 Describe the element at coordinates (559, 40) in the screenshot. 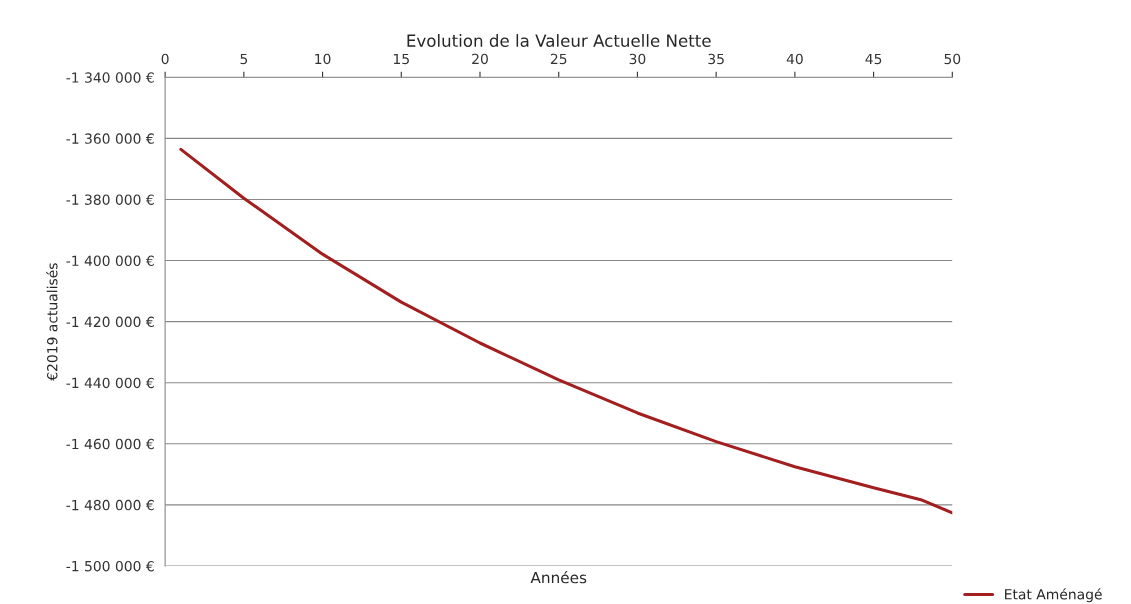

I see `chart-title: Evolution de la Valeur Actuelle Nette` at that location.